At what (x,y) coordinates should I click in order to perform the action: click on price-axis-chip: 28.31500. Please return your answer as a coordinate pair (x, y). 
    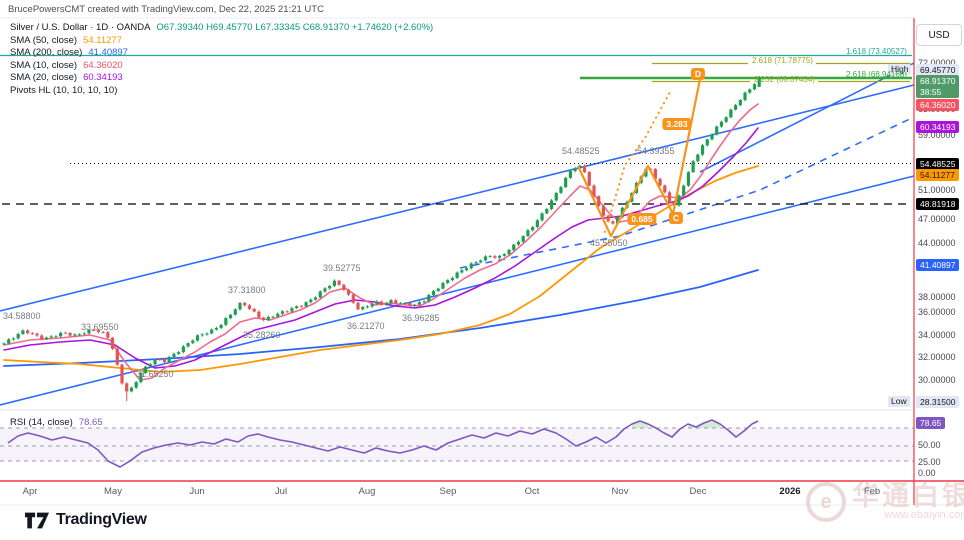
    Looking at the image, I should click on (938, 401).